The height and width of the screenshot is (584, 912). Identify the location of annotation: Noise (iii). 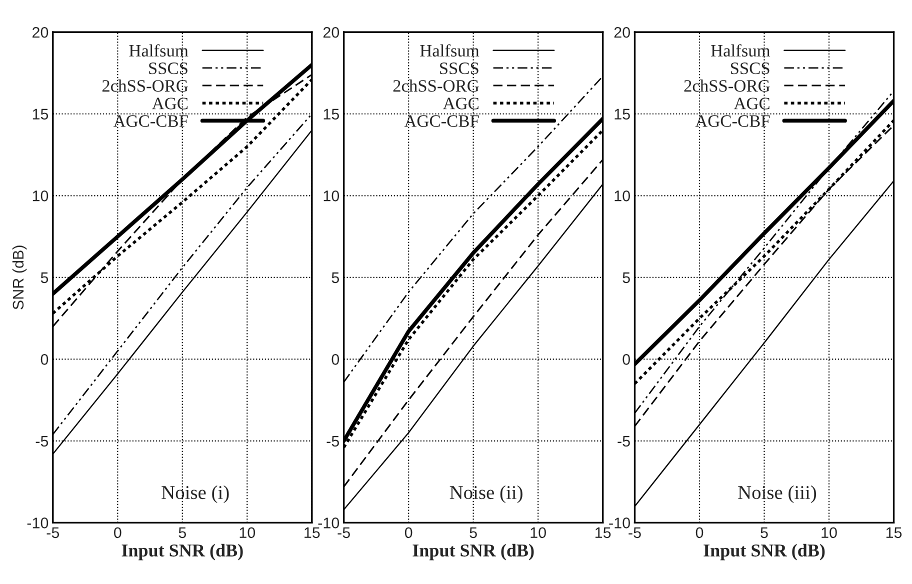
(777, 494).